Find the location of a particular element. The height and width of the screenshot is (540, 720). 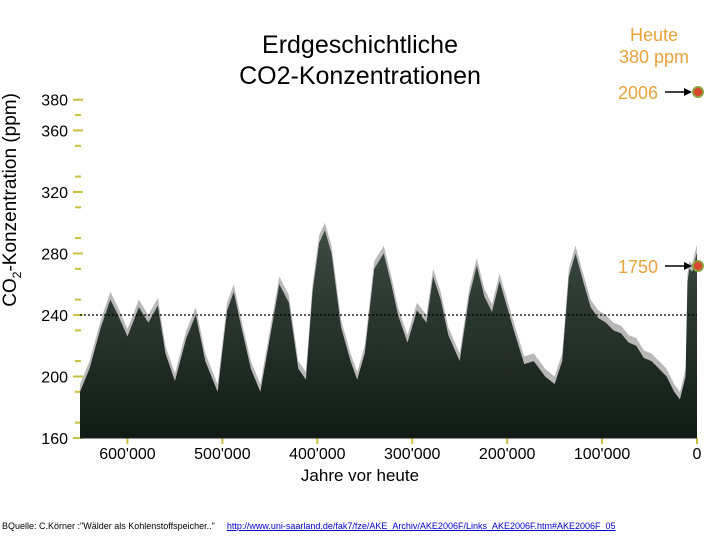

annotation-label: 1750 is located at coordinates (638, 267).